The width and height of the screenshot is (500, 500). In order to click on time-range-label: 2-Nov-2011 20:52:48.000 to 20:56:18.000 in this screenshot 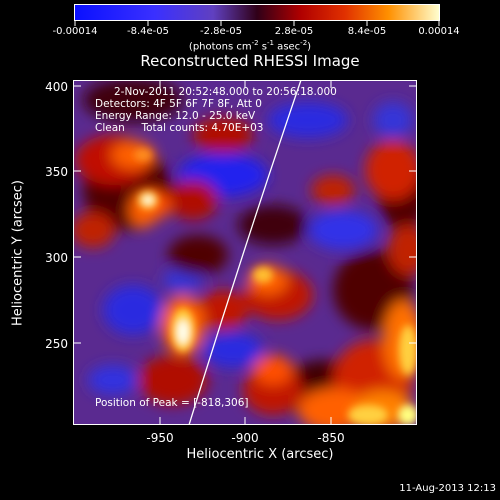, I will do `click(225, 92)`.